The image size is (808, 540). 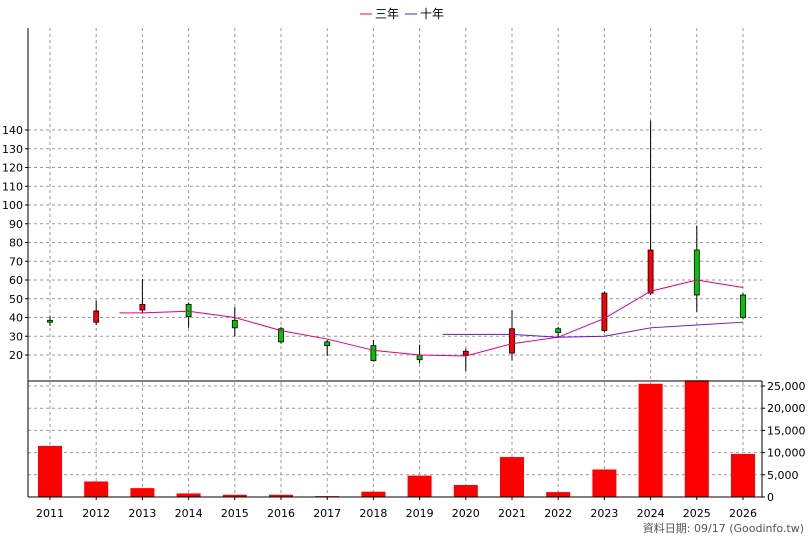 I want to click on volume-tick-label: 20,000, so click(x=786, y=408).